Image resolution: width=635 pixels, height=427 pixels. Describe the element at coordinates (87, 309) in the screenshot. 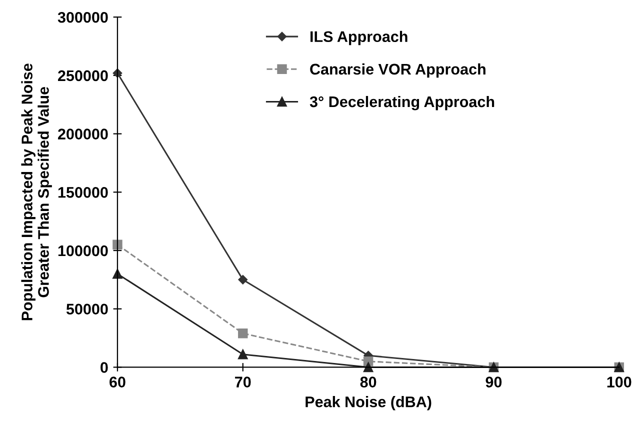

I see `y-tick-label: 50000` at that location.